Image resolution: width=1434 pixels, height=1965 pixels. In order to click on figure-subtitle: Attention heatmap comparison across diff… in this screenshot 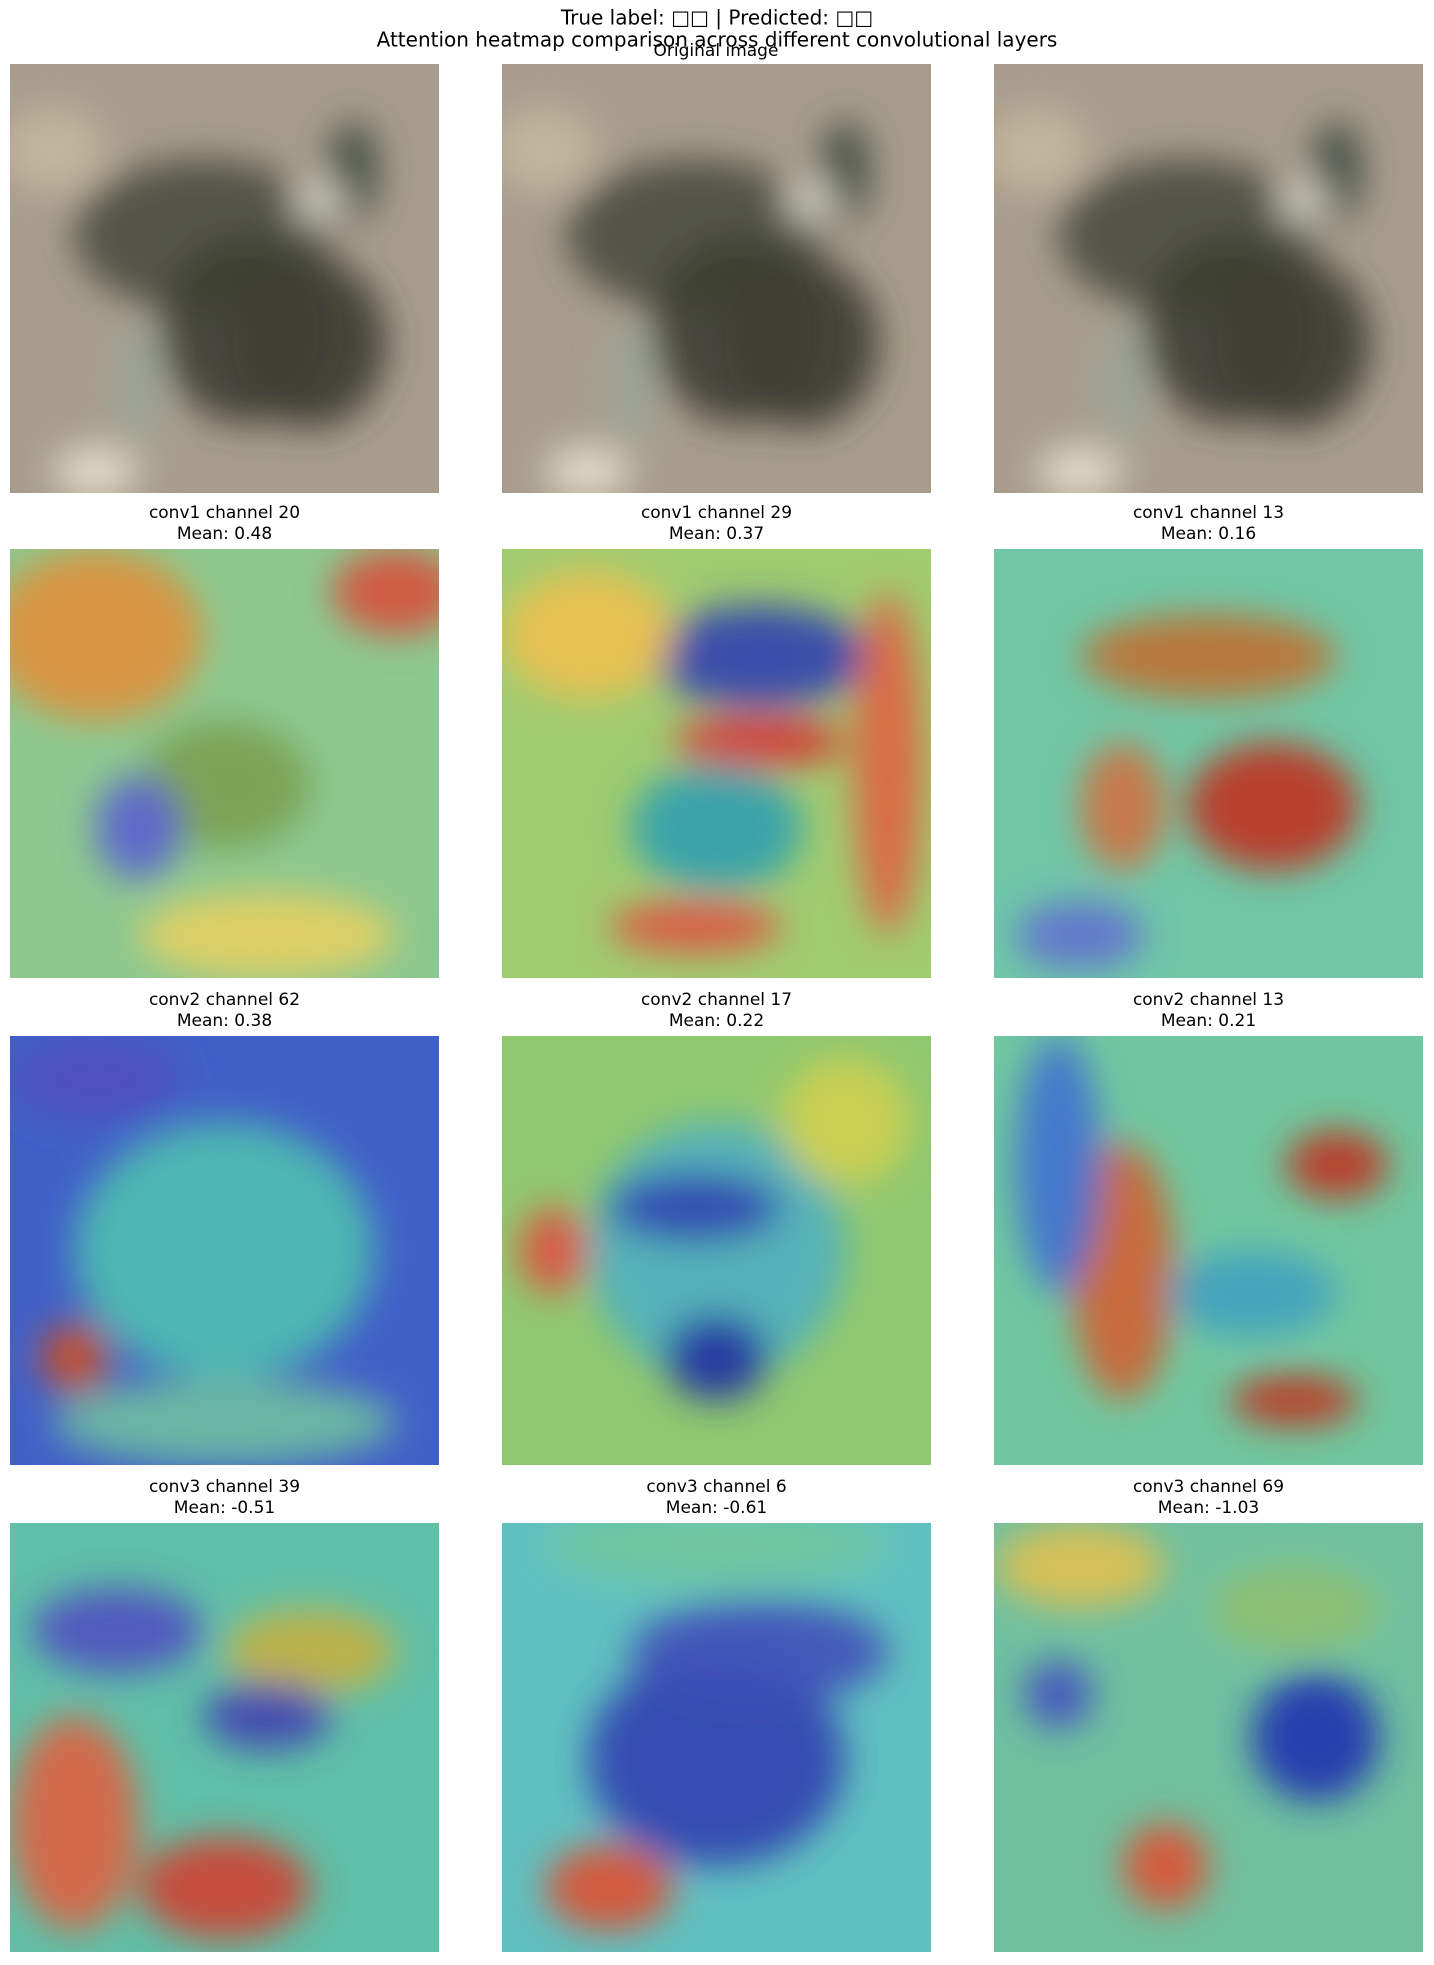, I will do `click(717, 40)`.